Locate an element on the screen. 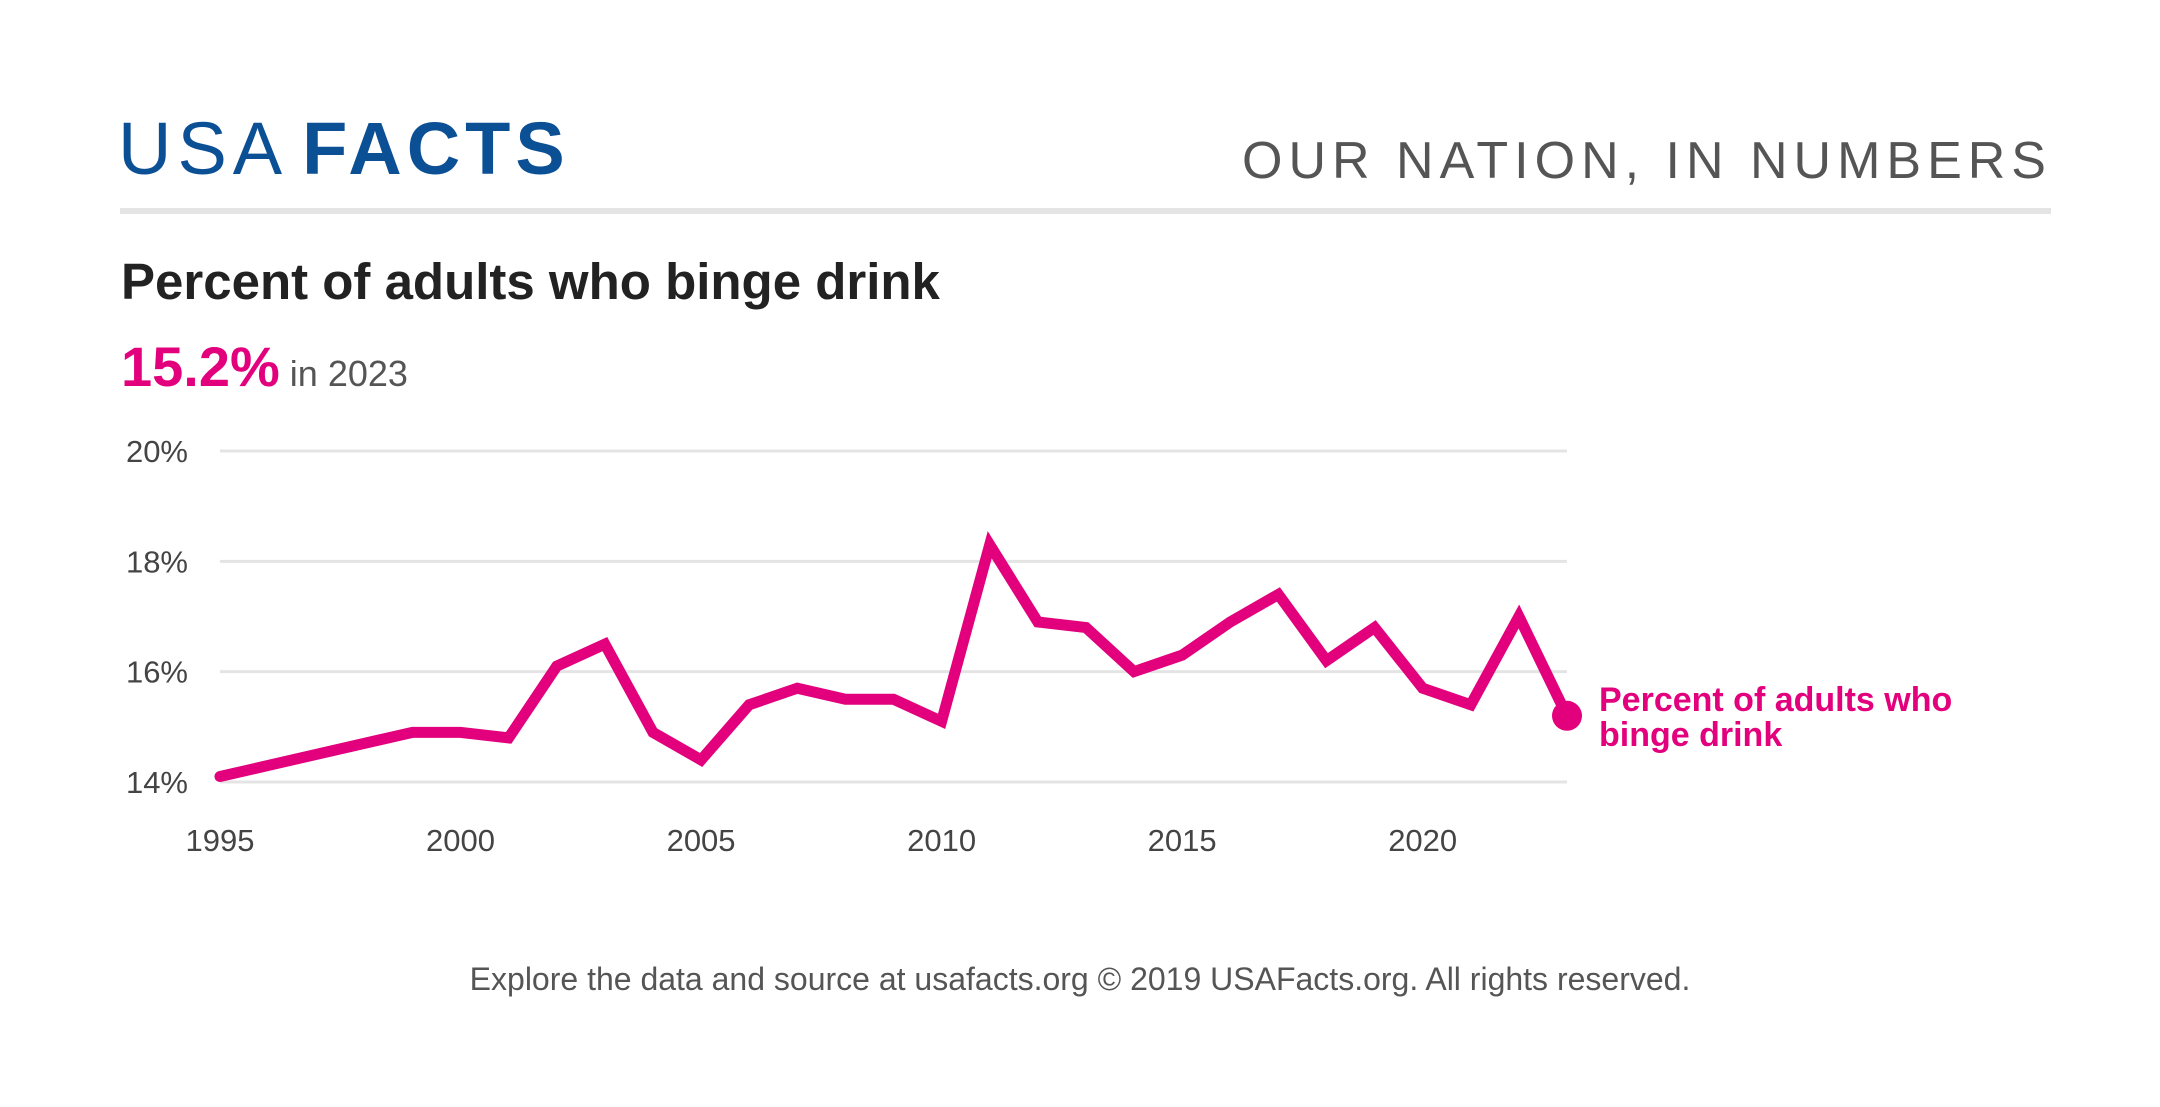 The image size is (2160, 1107). series-label: binge drink is located at coordinates (1690, 735).